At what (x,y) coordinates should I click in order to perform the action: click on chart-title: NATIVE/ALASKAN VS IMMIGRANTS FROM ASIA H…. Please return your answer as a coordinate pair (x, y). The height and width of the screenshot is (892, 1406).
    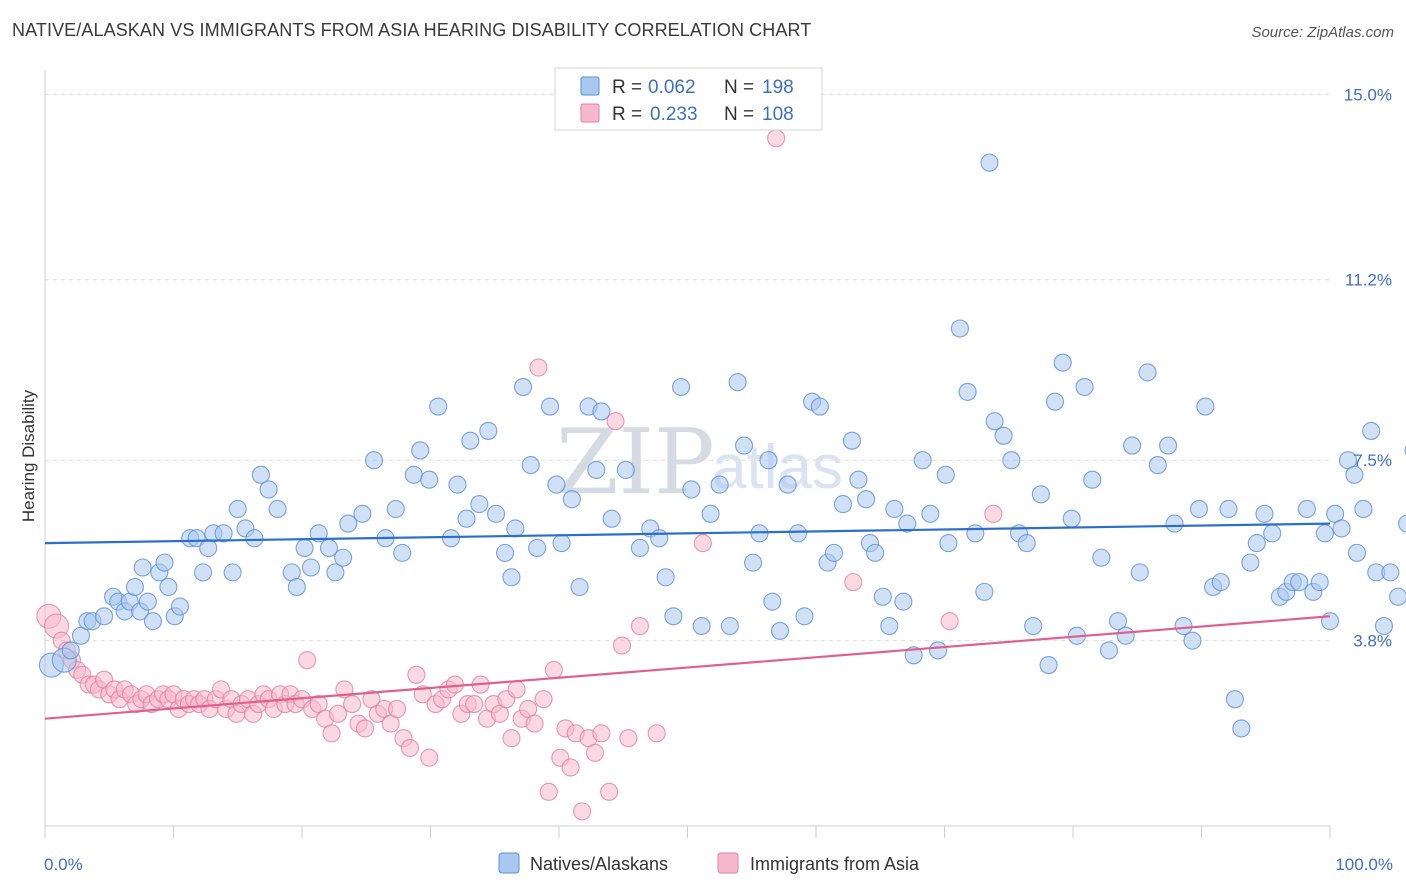
    Looking at the image, I should click on (412, 30).